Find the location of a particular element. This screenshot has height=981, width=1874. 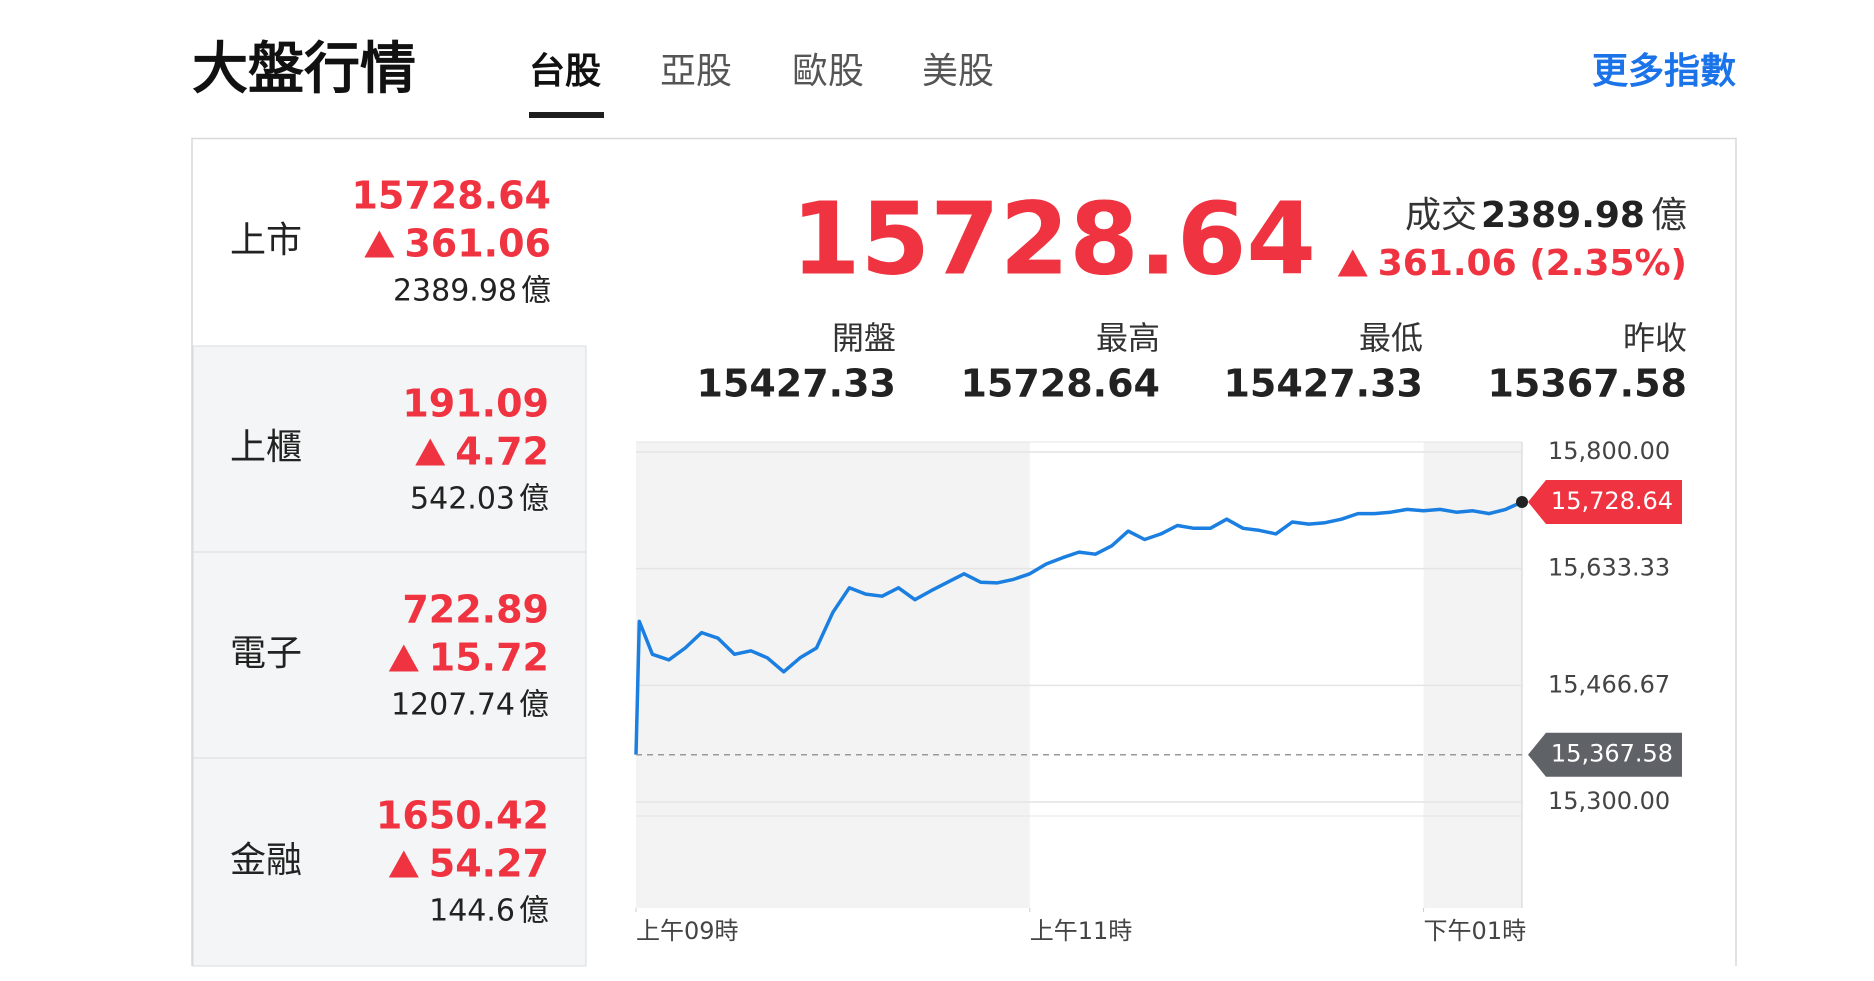

index-change: 361.06 is located at coordinates (477, 244).